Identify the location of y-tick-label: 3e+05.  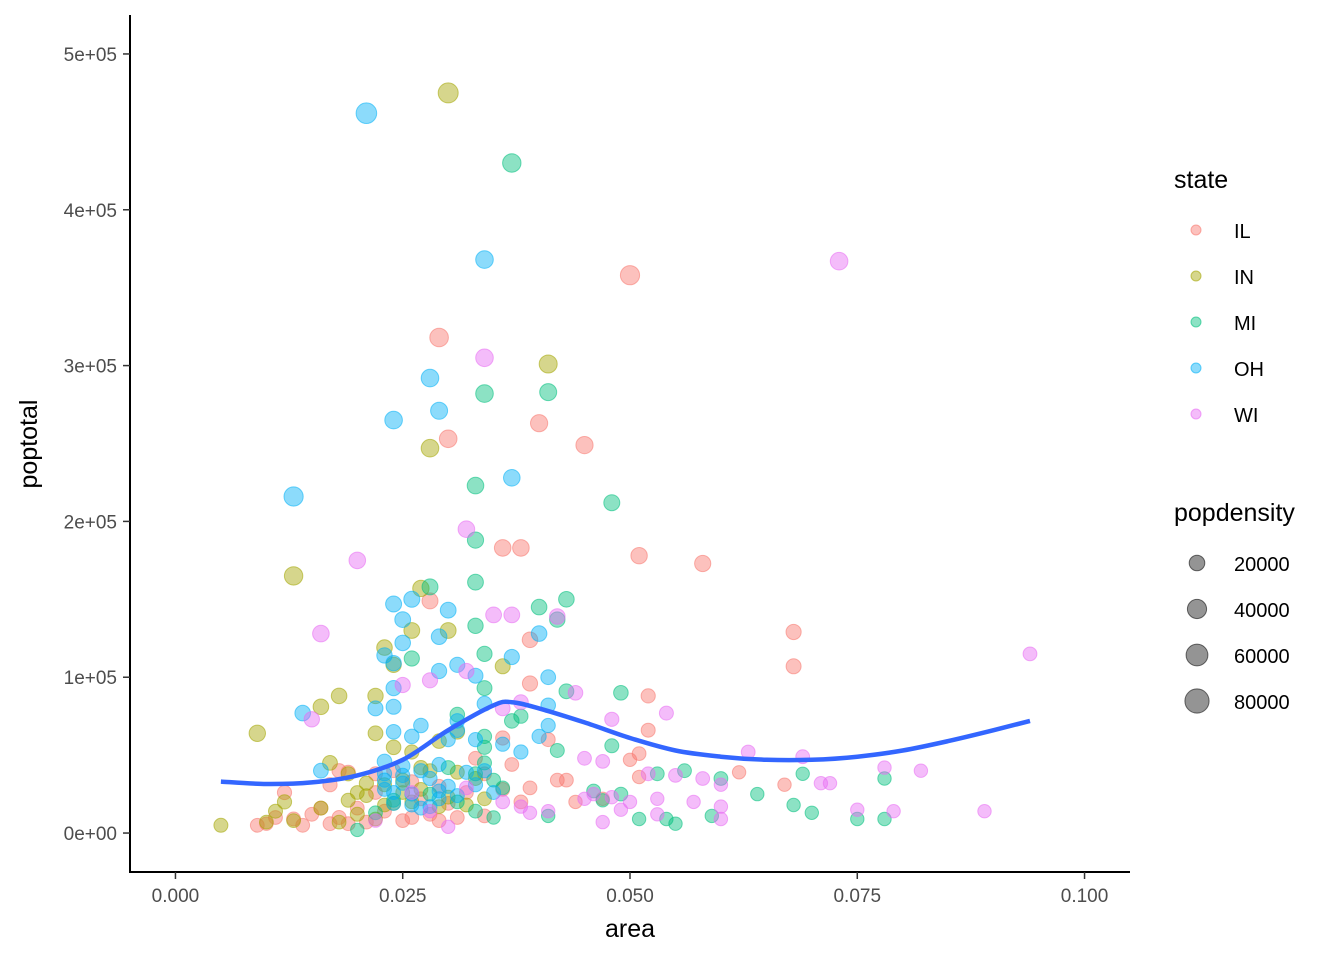
(90, 367).